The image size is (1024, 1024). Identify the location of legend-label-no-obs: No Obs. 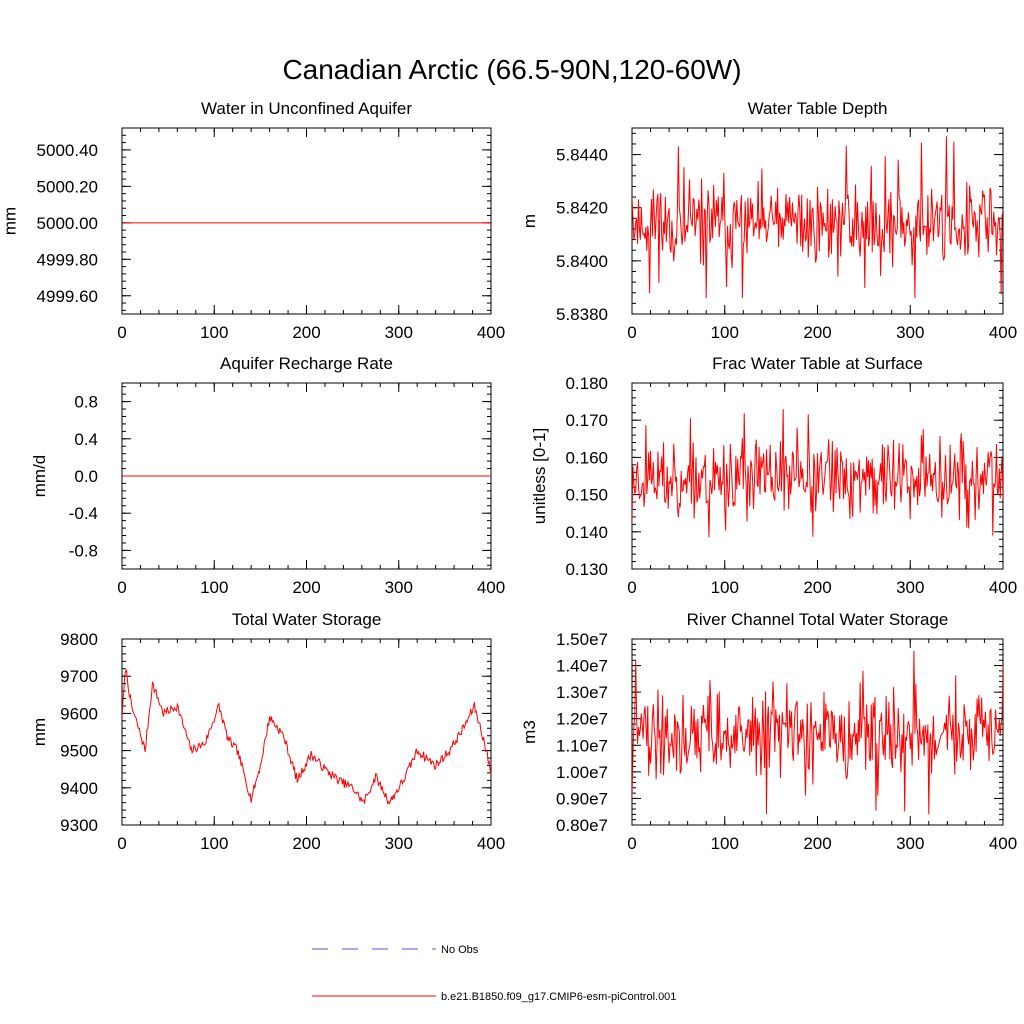
(460, 950).